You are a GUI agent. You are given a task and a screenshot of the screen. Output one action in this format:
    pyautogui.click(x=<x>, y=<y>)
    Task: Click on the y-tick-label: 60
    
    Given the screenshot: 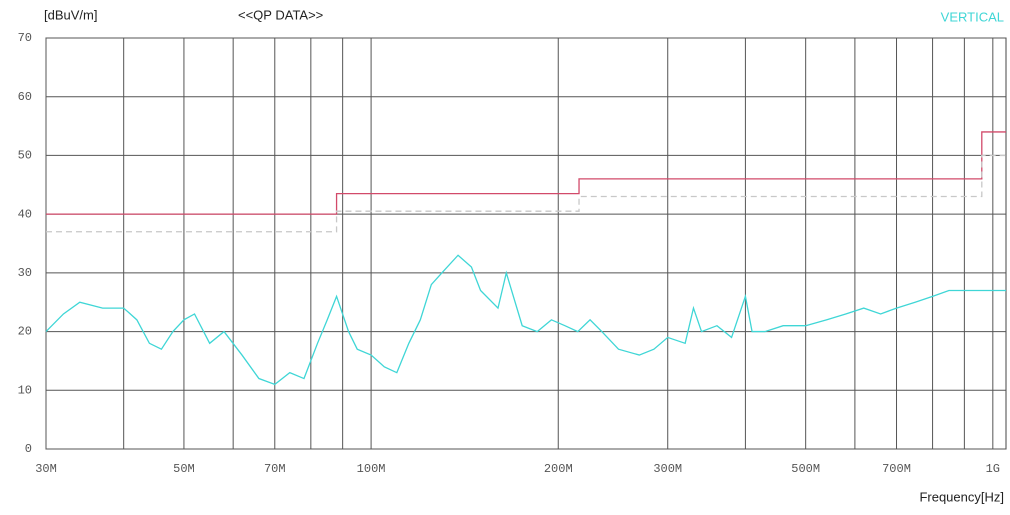 What is the action you would take?
    pyautogui.click(x=25, y=97)
    